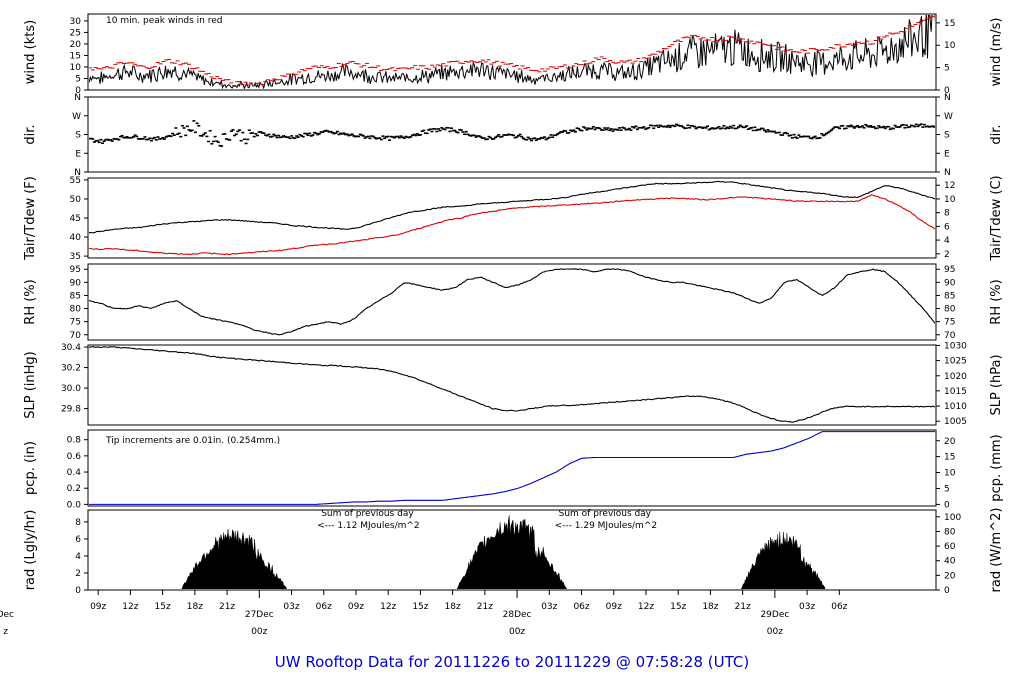  I want to click on day-time-label: 00z, so click(259, 632).